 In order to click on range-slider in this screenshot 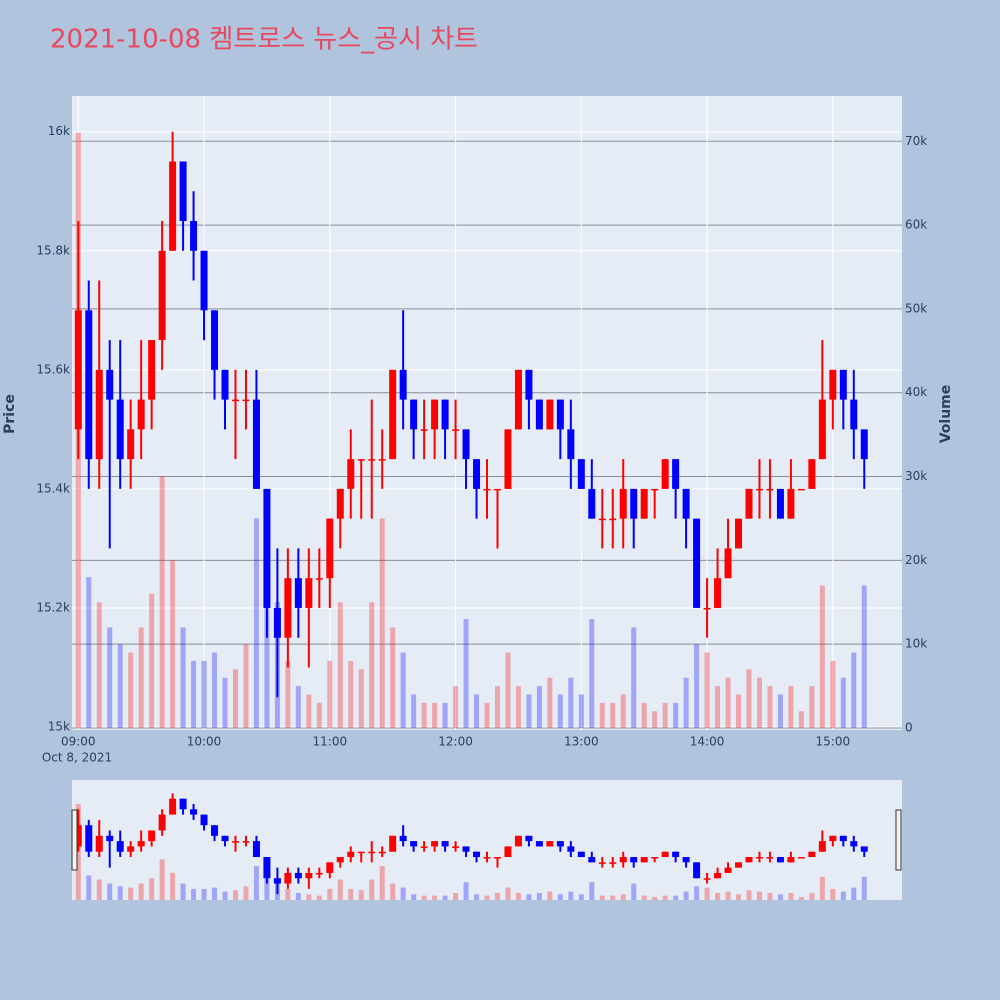, I will do `click(487, 840)`.